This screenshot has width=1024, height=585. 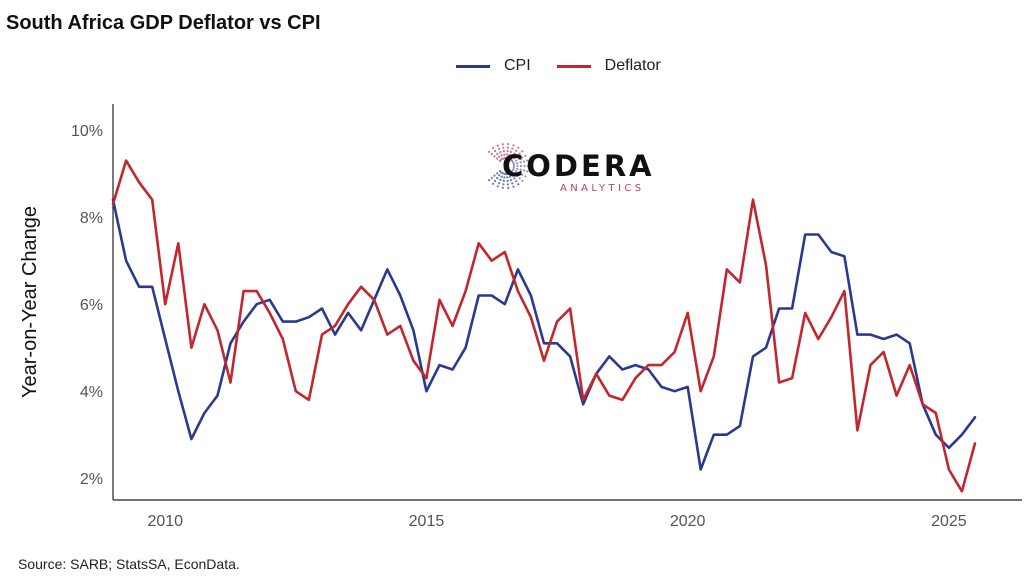 I want to click on x-tick-label: 2010, so click(x=165, y=521).